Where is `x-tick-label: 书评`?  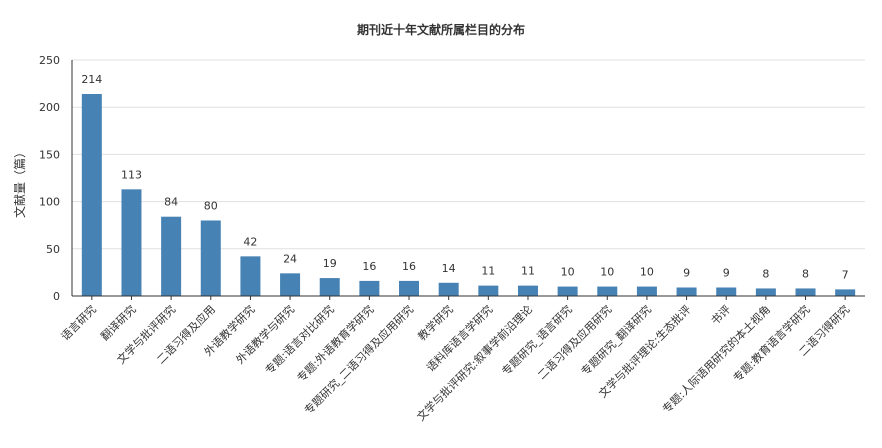
x-tick-label: 书评 is located at coordinates (721, 315).